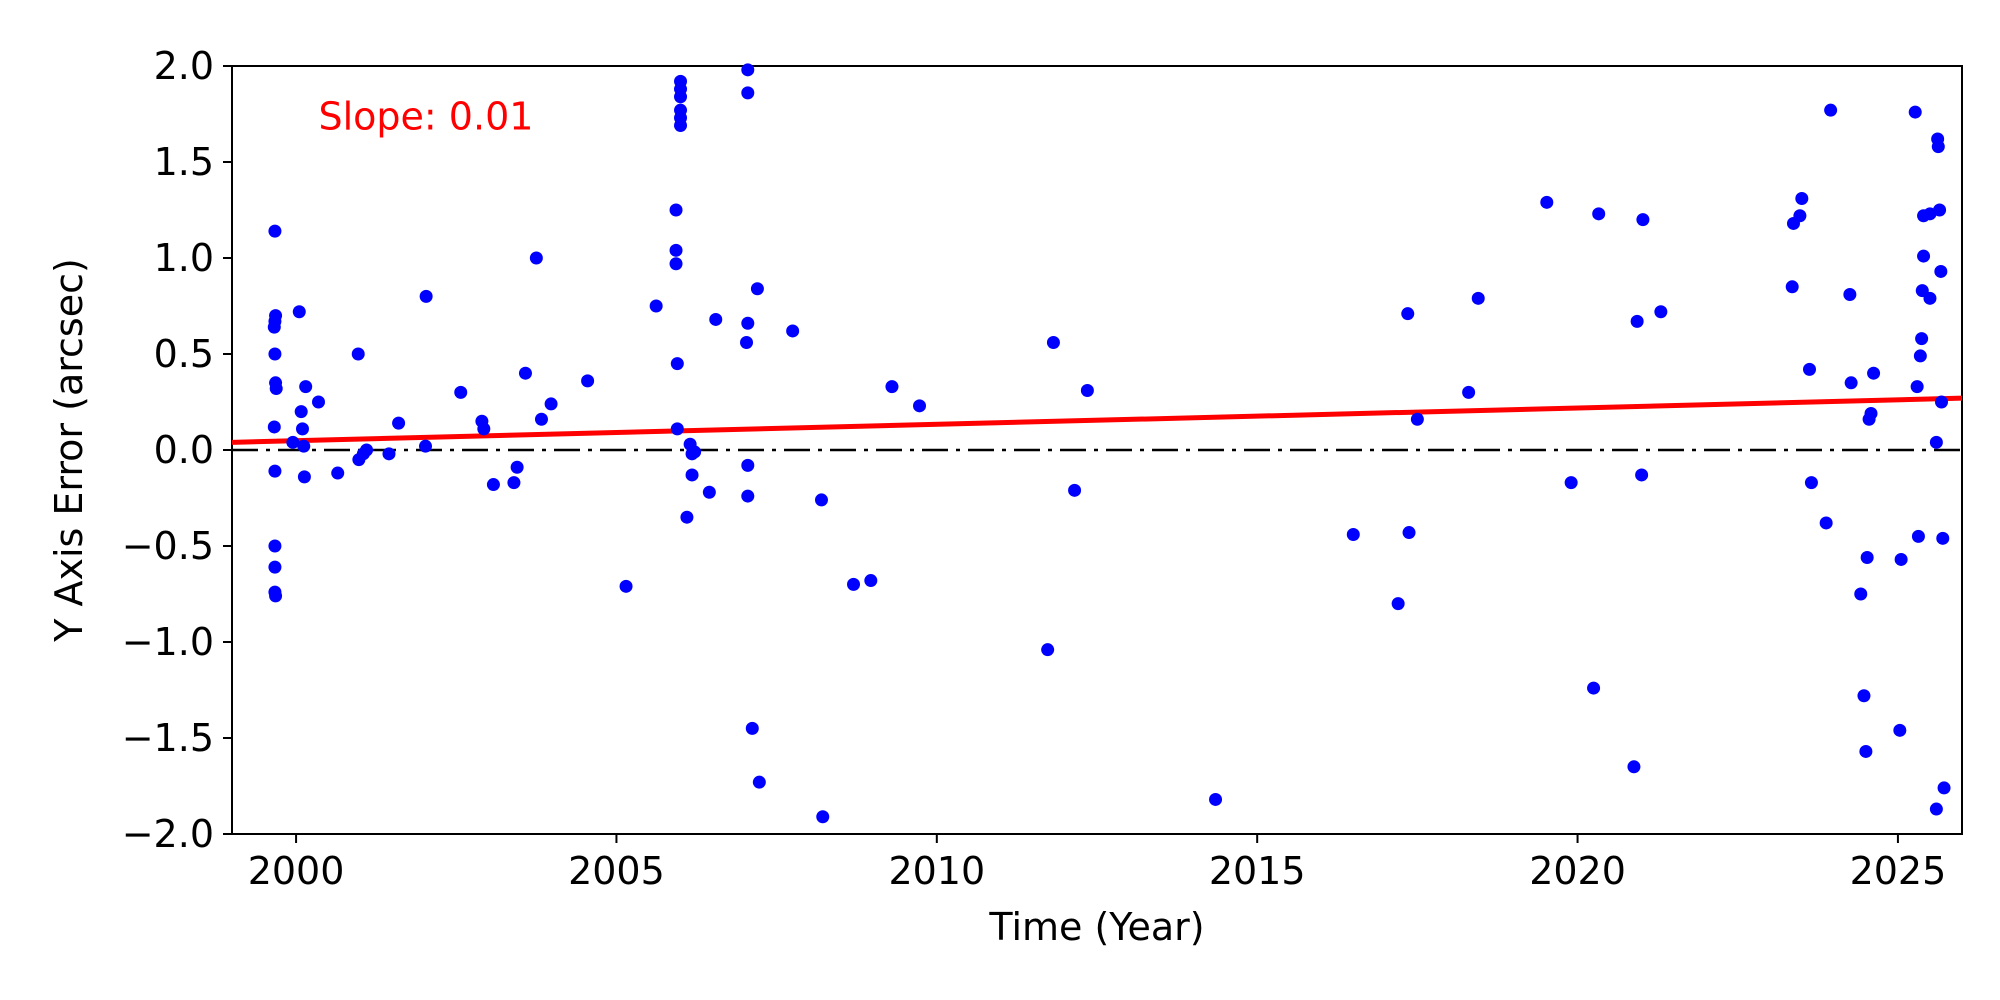 The height and width of the screenshot is (1000, 2000). I want to click on x-tick-label: 2025, so click(1898, 871).